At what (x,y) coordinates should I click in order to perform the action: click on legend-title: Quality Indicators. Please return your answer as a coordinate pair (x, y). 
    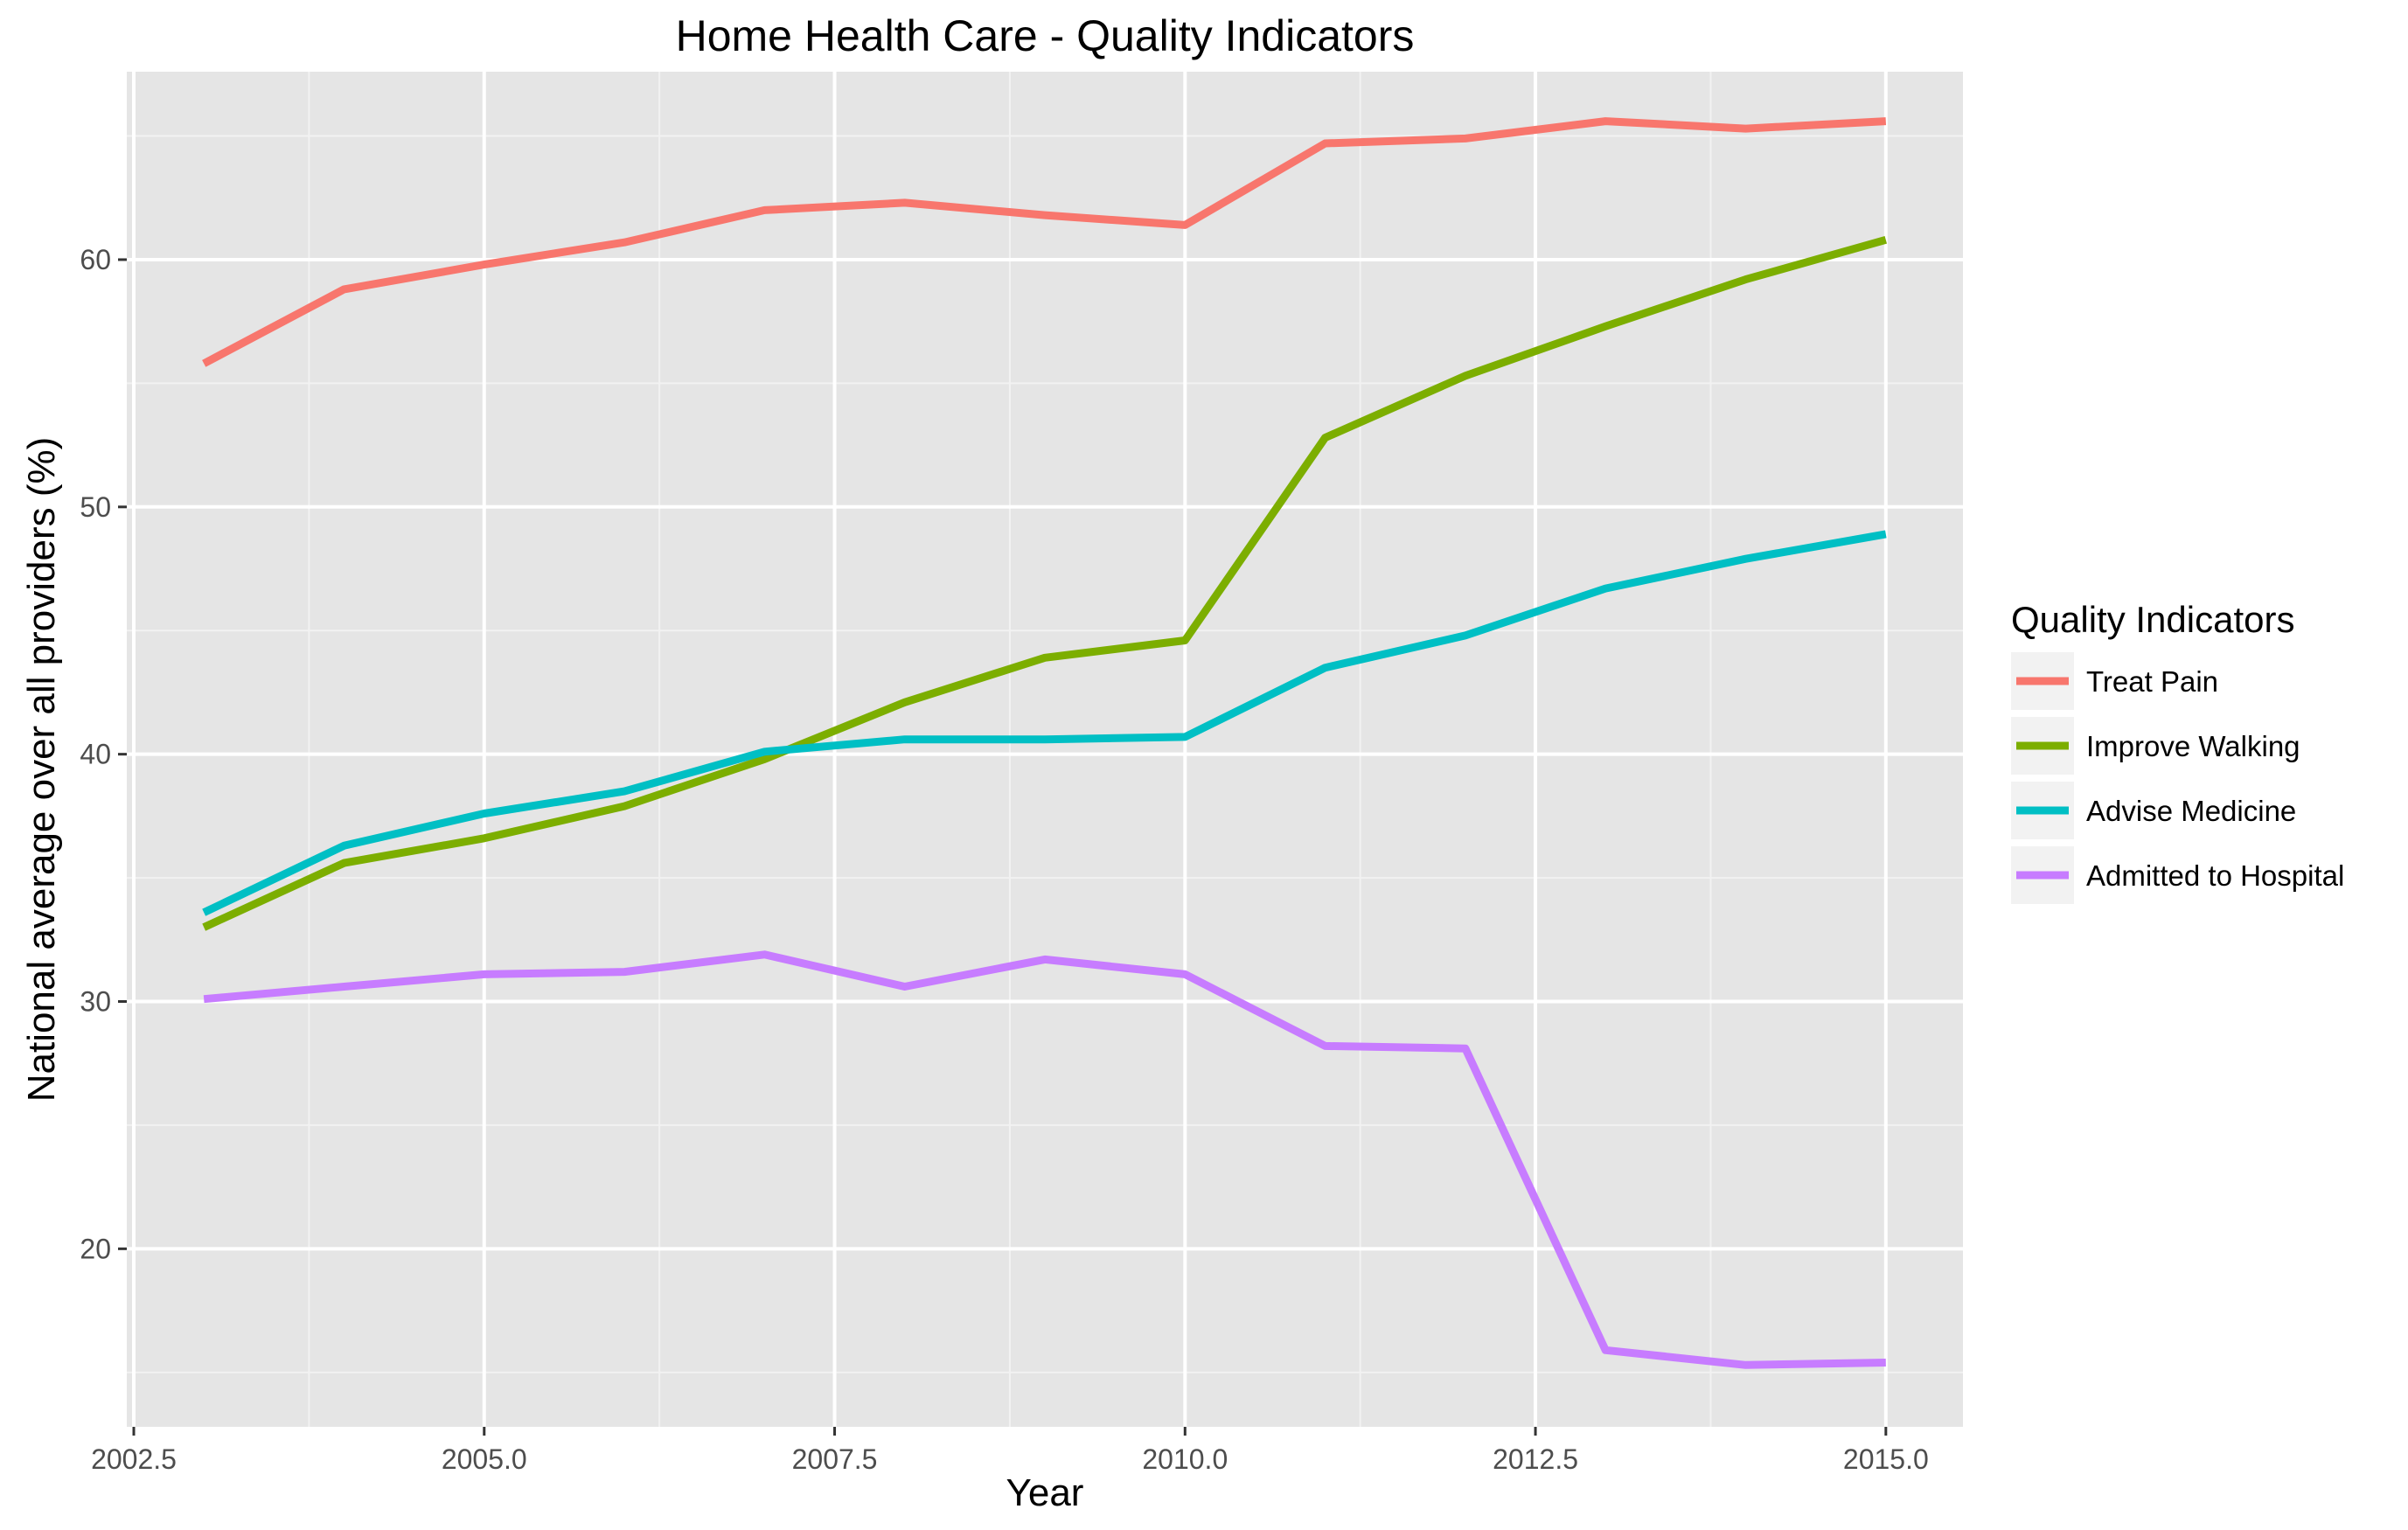
    Looking at the image, I should click on (2152, 619).